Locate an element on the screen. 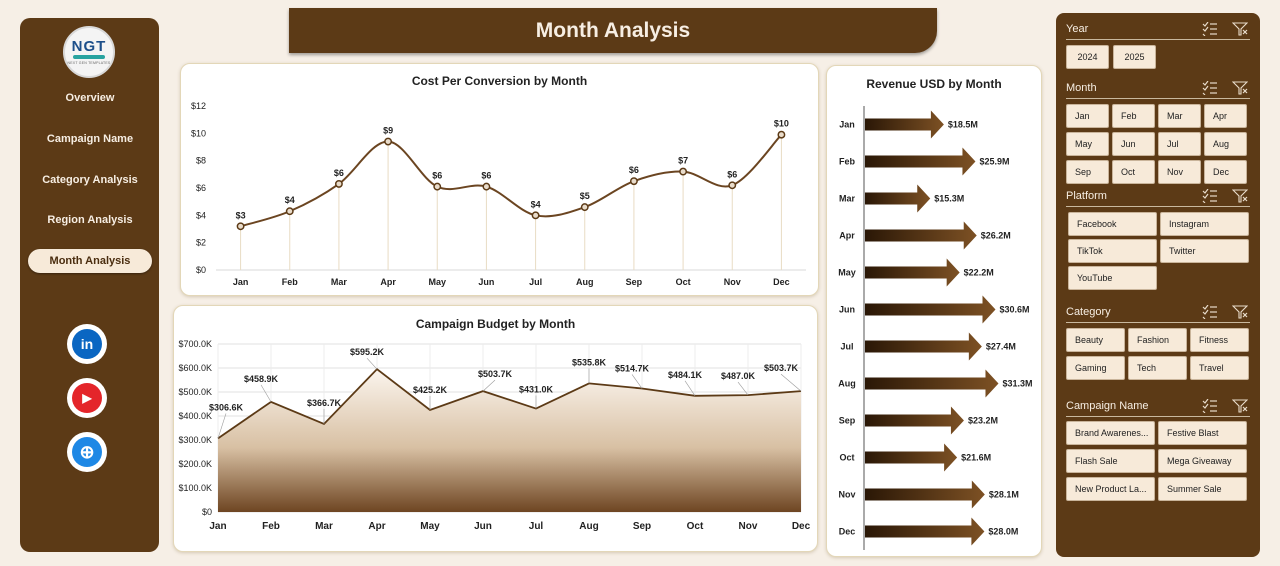  month-option: Jun is located at coordinates (1133, 144).